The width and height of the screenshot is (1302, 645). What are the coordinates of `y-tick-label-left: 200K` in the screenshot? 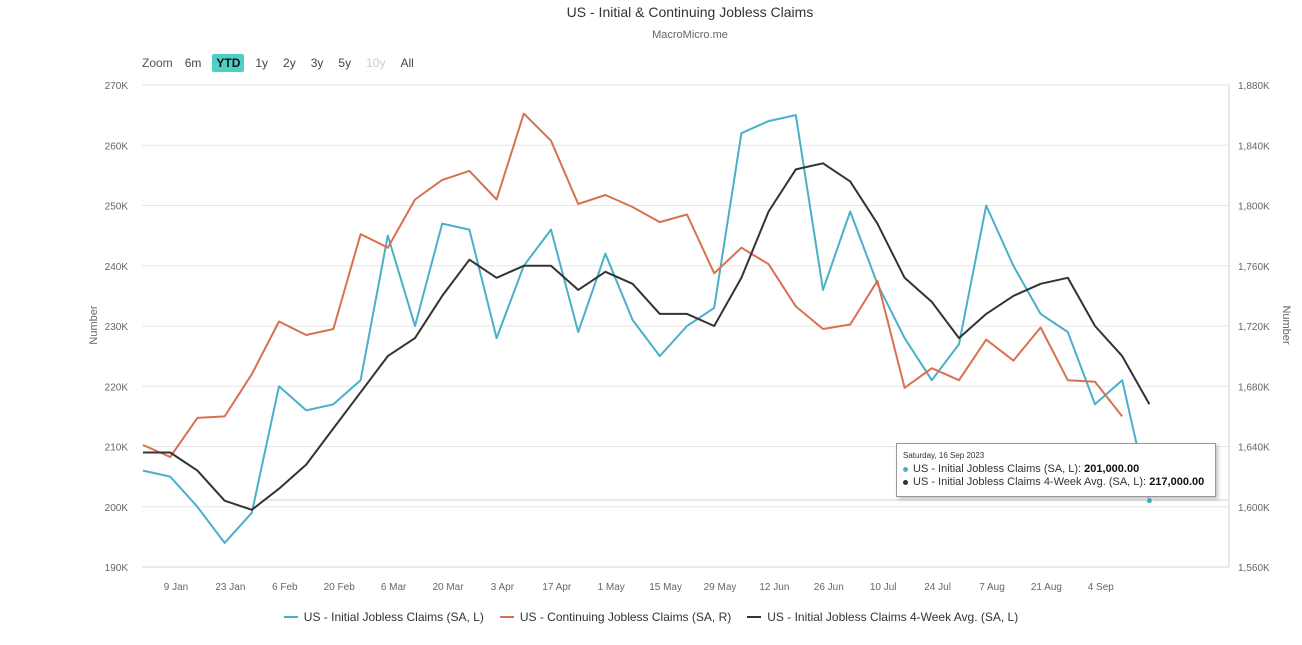 It's located at (117, 508).